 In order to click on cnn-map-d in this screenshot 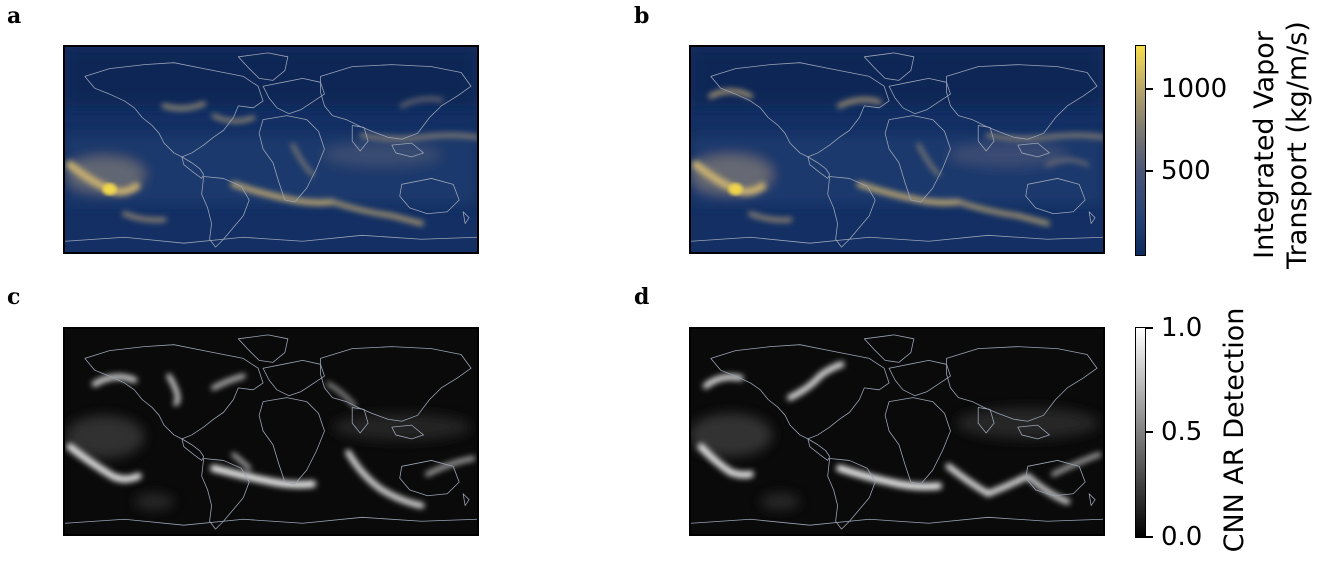, I will do `click(897, 431)`.